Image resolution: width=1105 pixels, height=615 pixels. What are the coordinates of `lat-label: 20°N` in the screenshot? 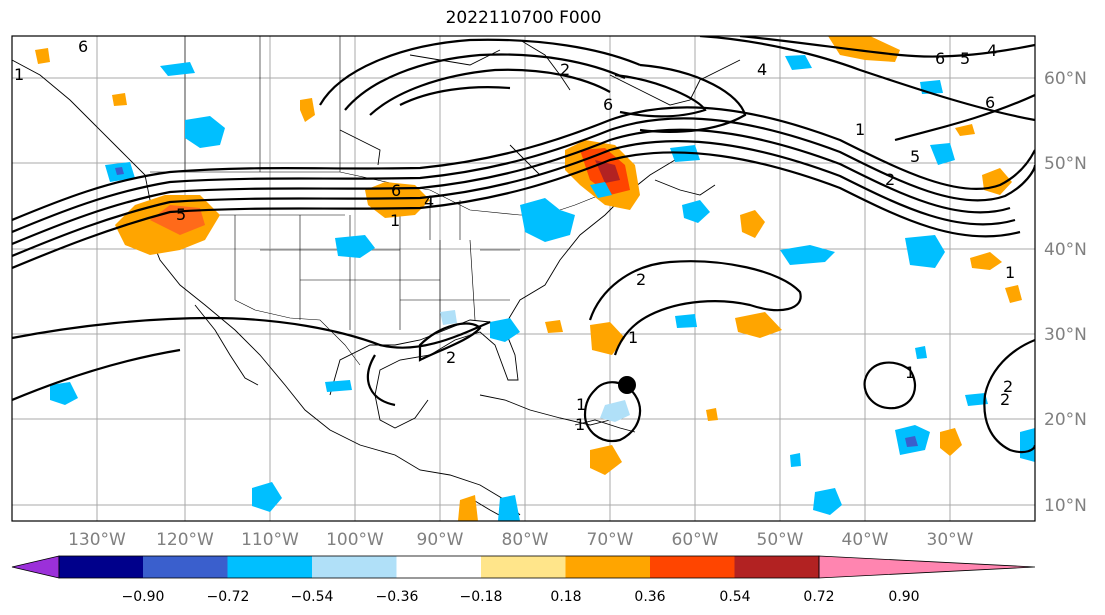 It's located at (1065, 420).